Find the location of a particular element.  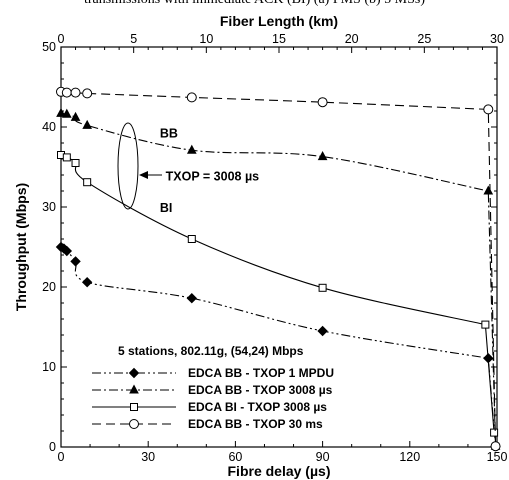

y-tick-label: 30 is located at coordinates (49, 207).